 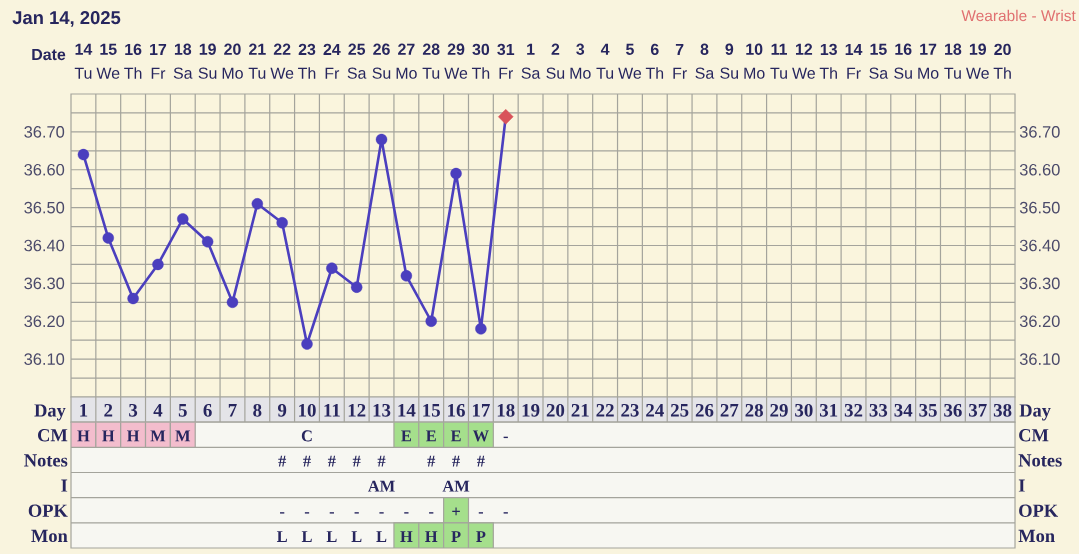 I want to click on x-tick-label: 1, so click(x=84, y=410).